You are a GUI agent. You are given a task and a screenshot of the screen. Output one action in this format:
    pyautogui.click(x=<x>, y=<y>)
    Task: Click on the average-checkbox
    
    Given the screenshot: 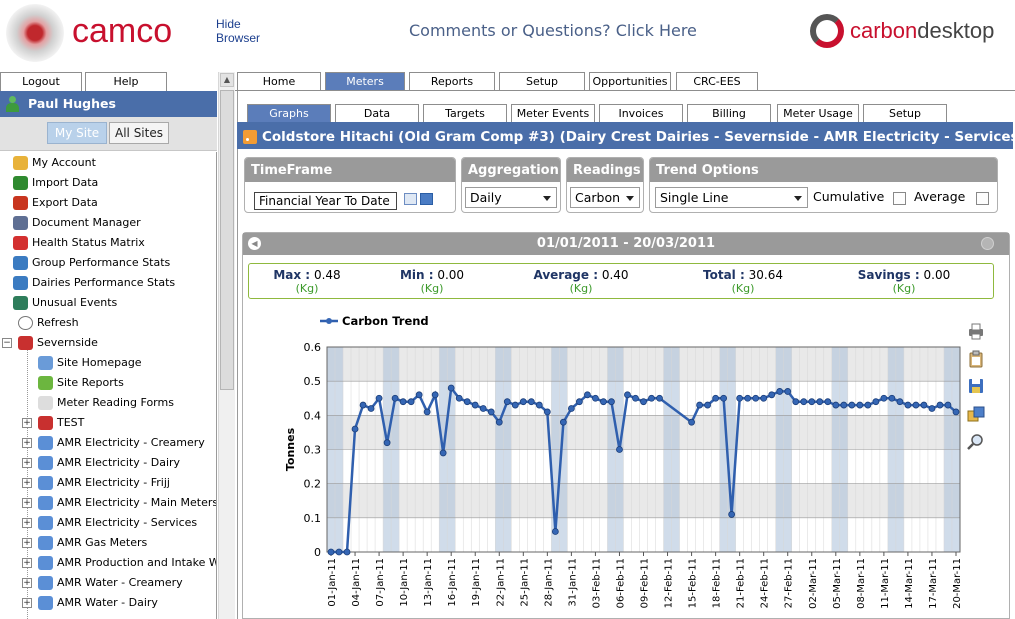 What is the action you would take?
    pyautogui.click(x=982, y=198)
    